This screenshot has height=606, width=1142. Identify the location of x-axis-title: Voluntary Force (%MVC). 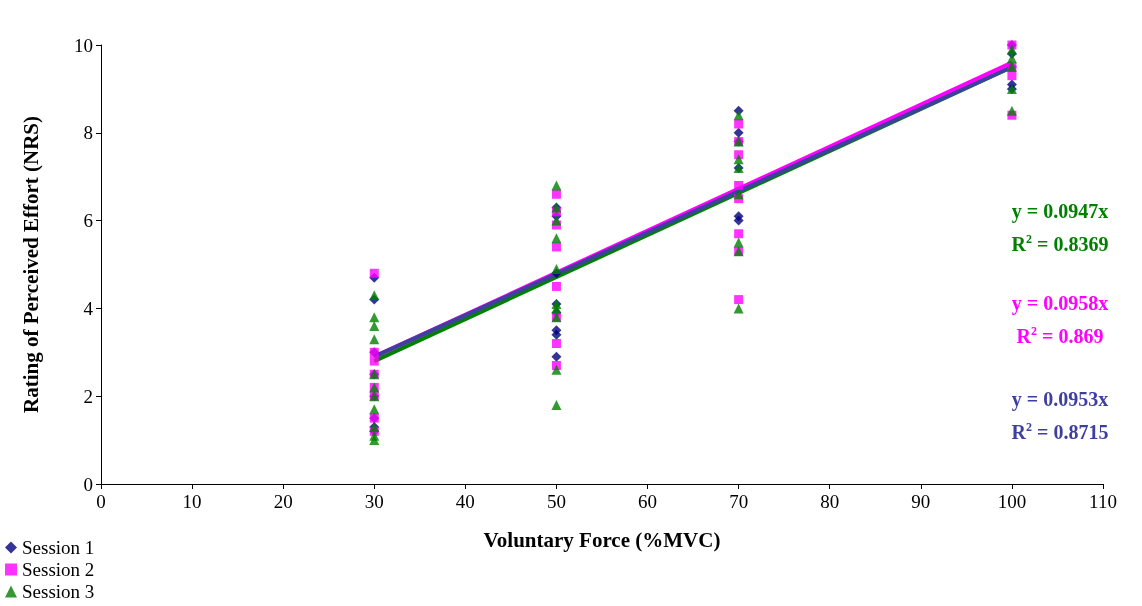
(602, 539).